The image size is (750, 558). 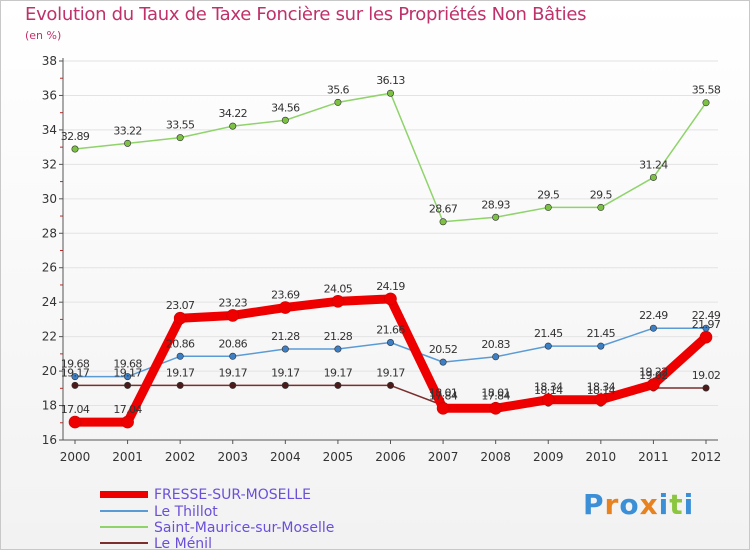 I want to click on data-label: 24.05, so click(x=338, y=288).